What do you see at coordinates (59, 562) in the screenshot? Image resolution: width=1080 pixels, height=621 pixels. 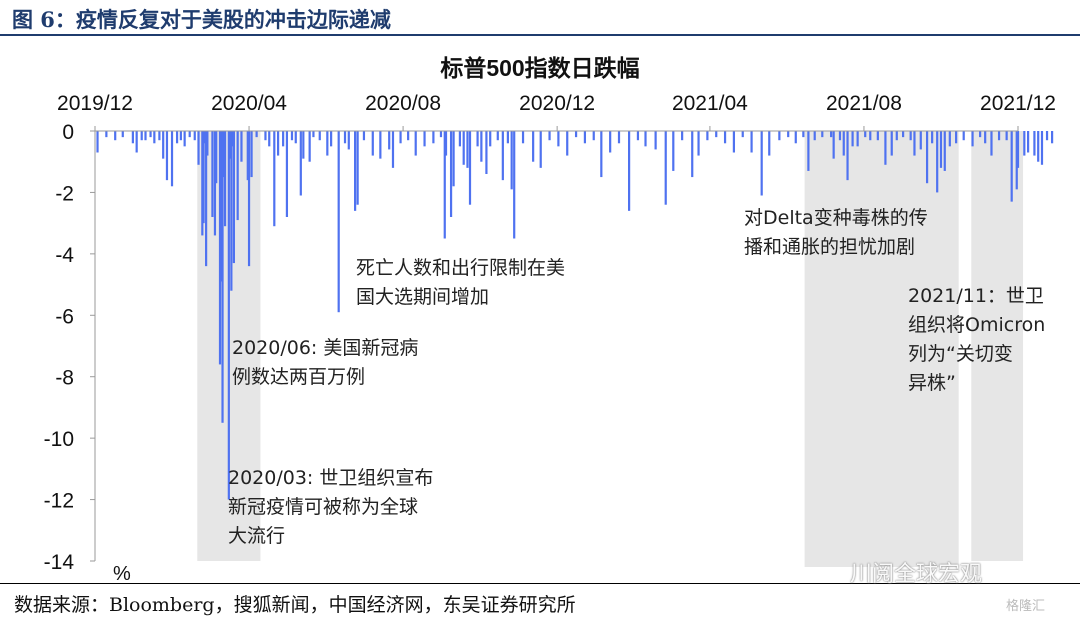 I see `y-tick-label: -14` at bounding box center [59, 562].